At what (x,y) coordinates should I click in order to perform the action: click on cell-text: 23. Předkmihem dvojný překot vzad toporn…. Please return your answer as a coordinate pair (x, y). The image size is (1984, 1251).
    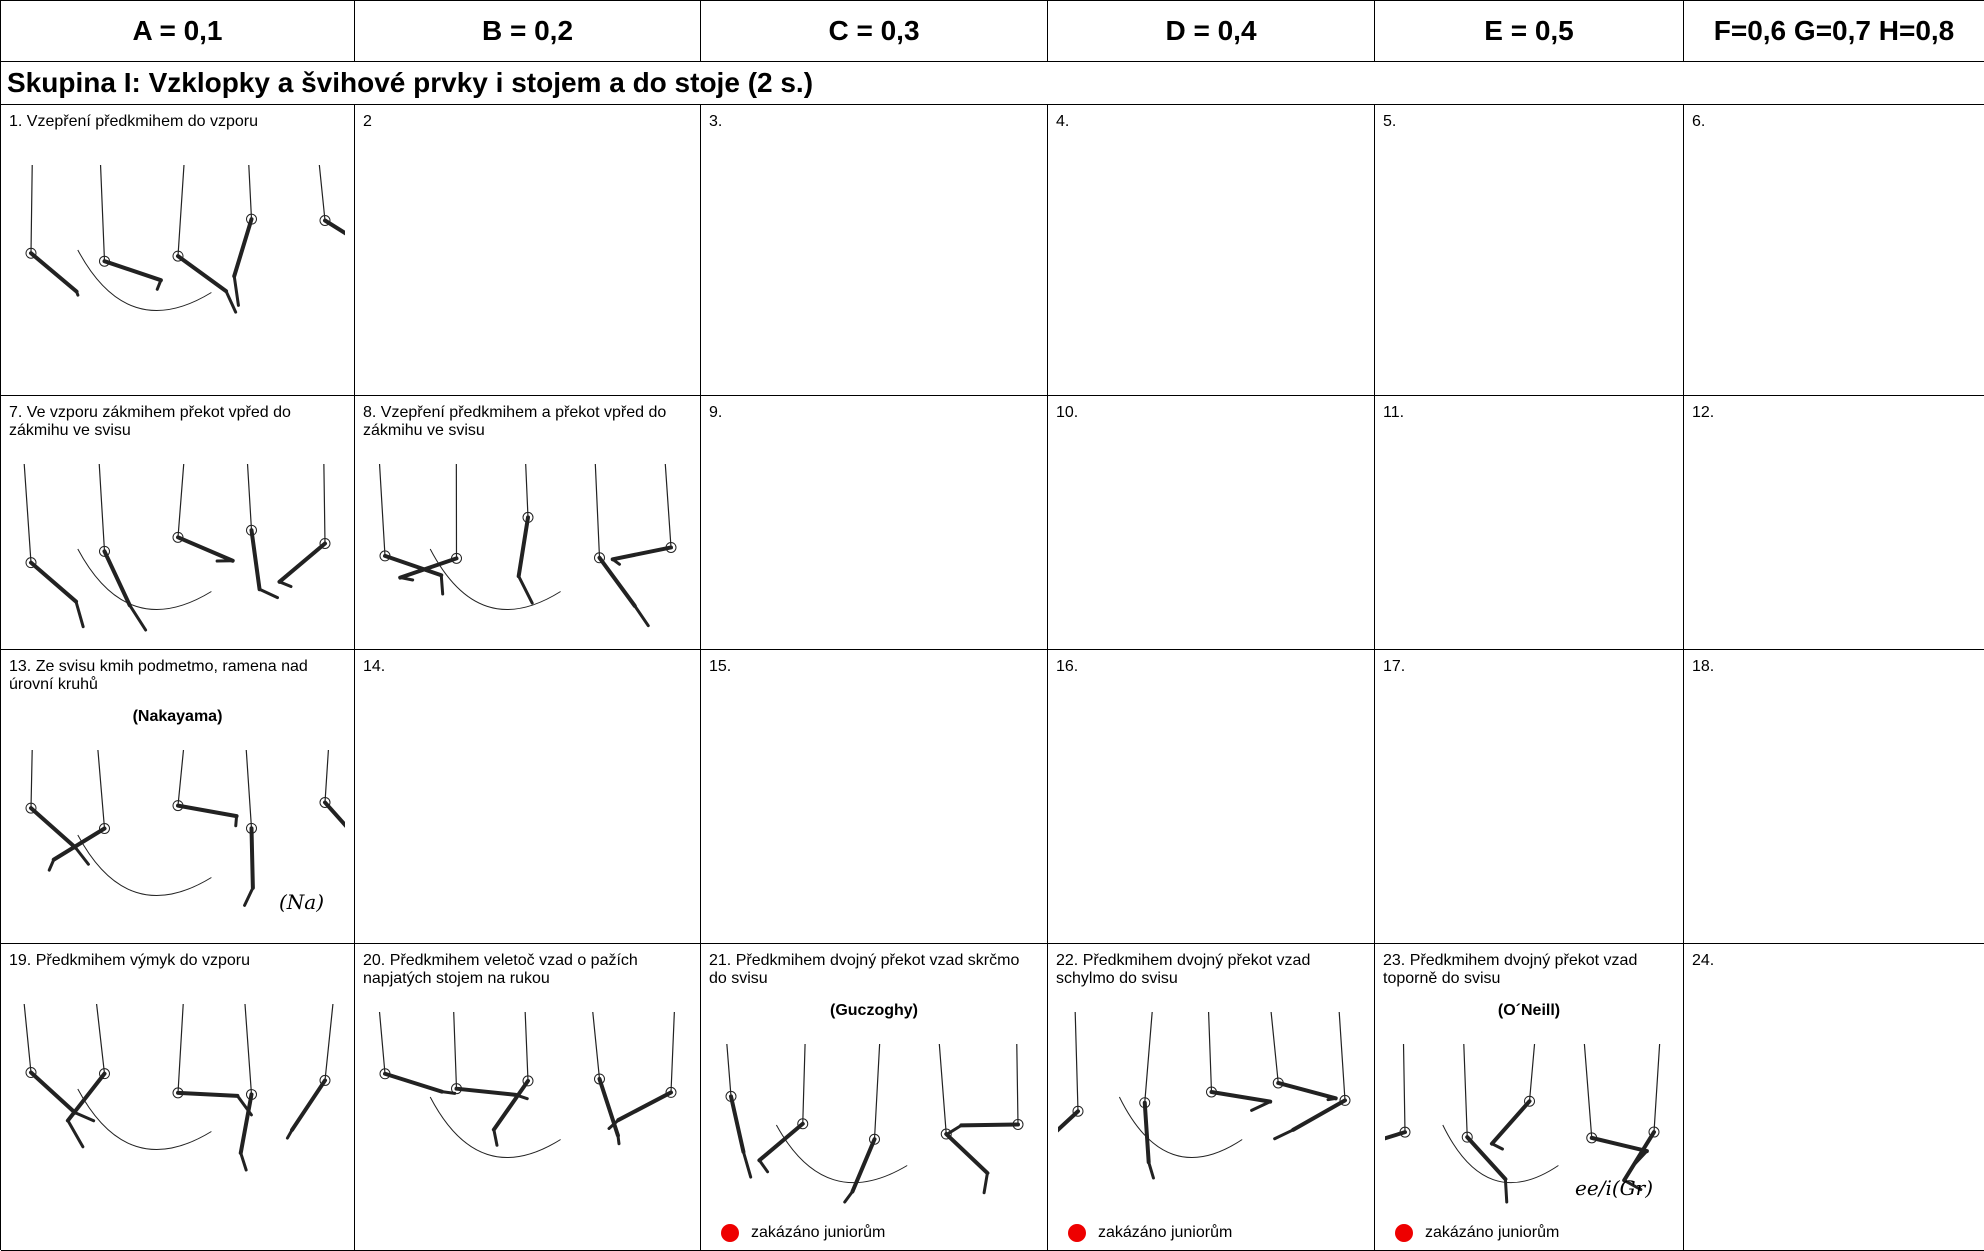
    Looking at the image, I should click on (1529, 966).